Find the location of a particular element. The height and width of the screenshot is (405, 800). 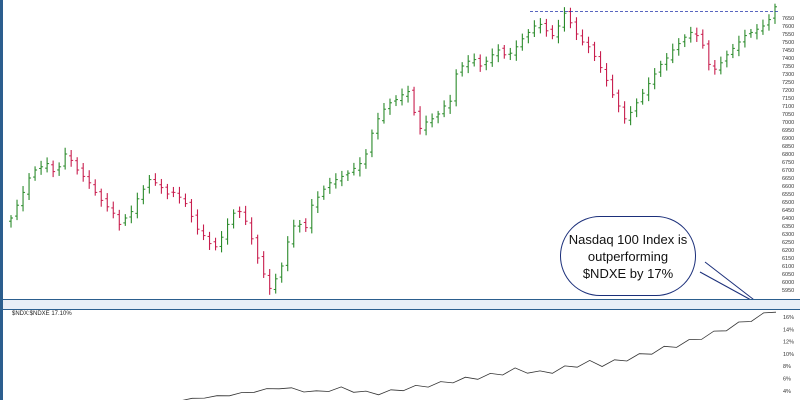

price-tick-label: 6700 is located at coordinates (788, 171).